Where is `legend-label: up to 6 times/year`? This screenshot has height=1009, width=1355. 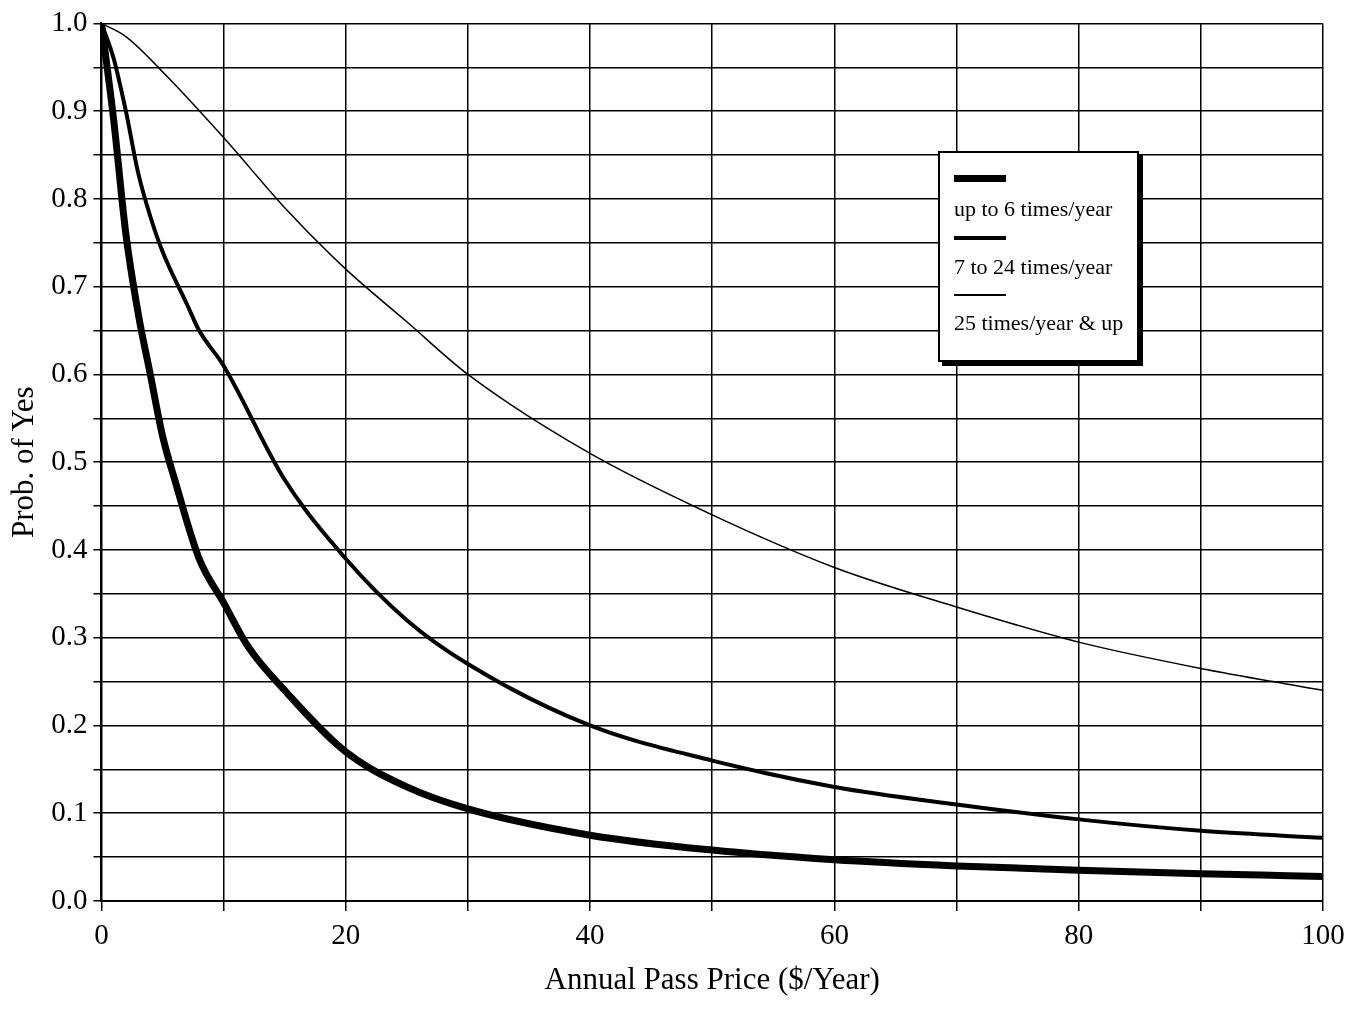
legend-label: up to 6 times/year is located at coordinates (1034, 209).